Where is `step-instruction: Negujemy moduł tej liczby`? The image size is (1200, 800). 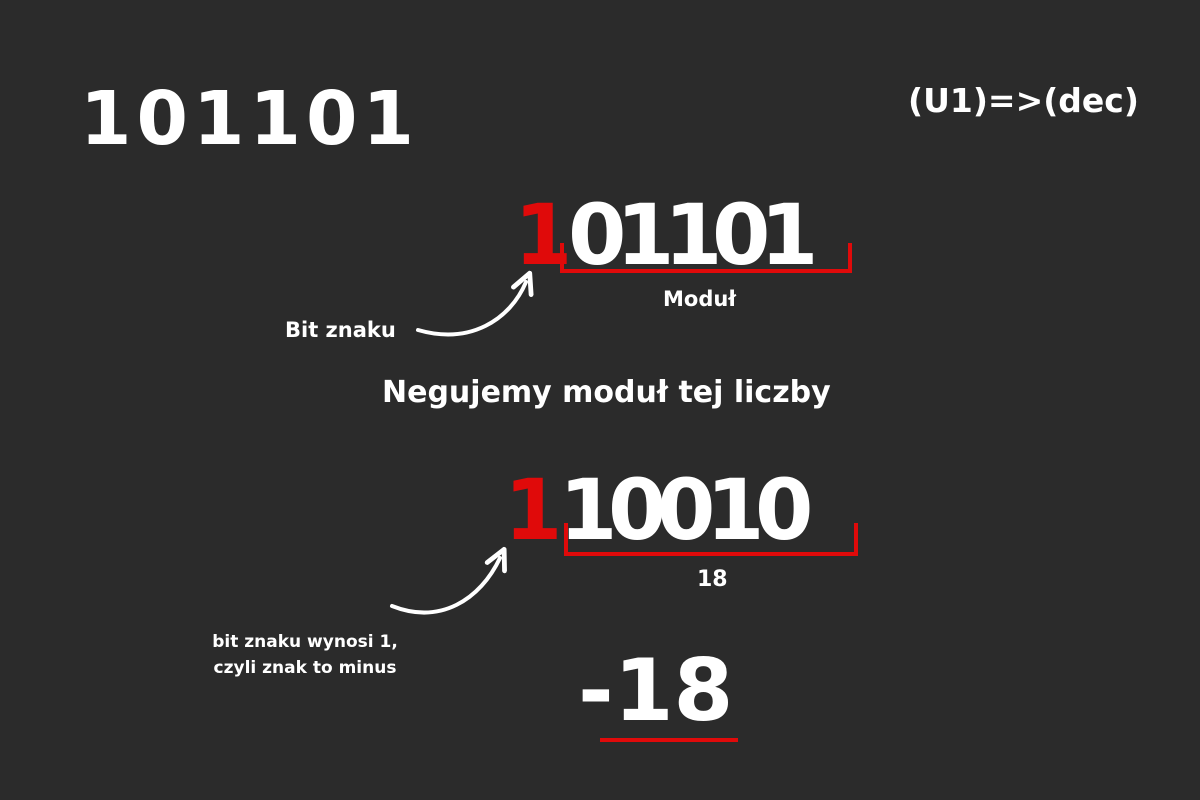
step-instruction: Negujemy moduł tej liczby is located at coordinates (606, 392).